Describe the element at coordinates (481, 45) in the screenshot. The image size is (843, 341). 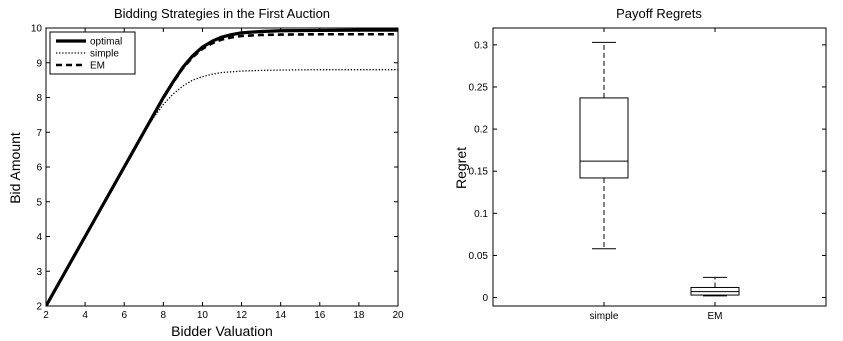
I see `chart2-y-tick-label: 0.3` at that location.